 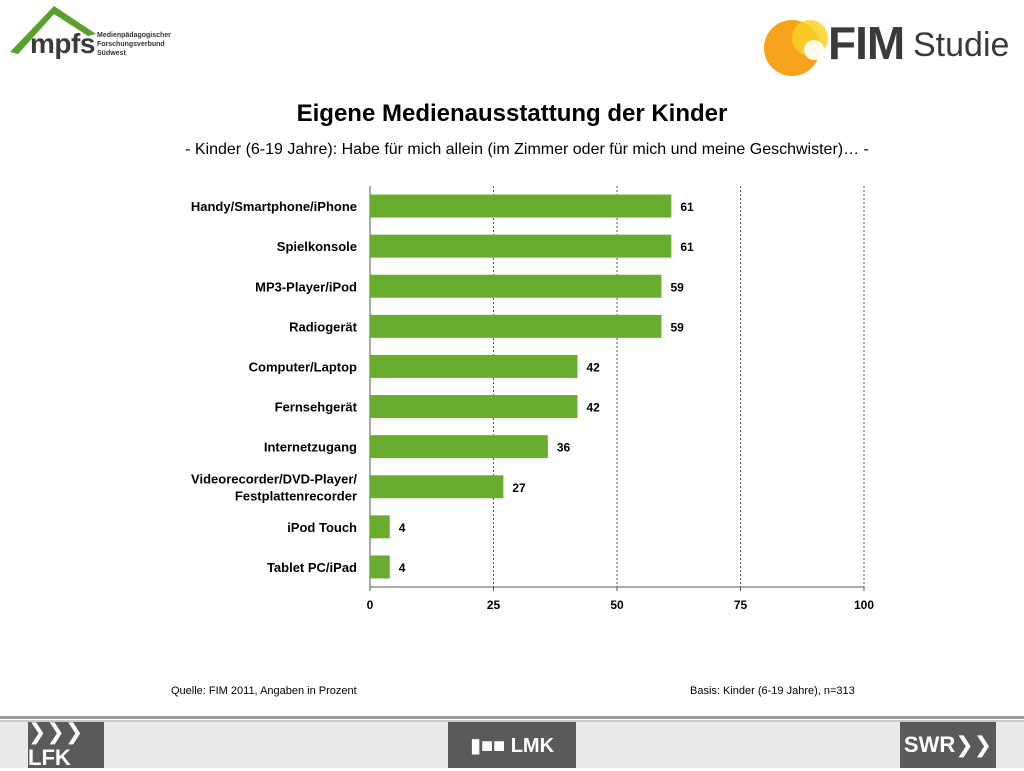 What do you see at coordinates (961, 45) in the screenshot?
I see `fim-studie-text: Studie` at bounding box center [961, 45].